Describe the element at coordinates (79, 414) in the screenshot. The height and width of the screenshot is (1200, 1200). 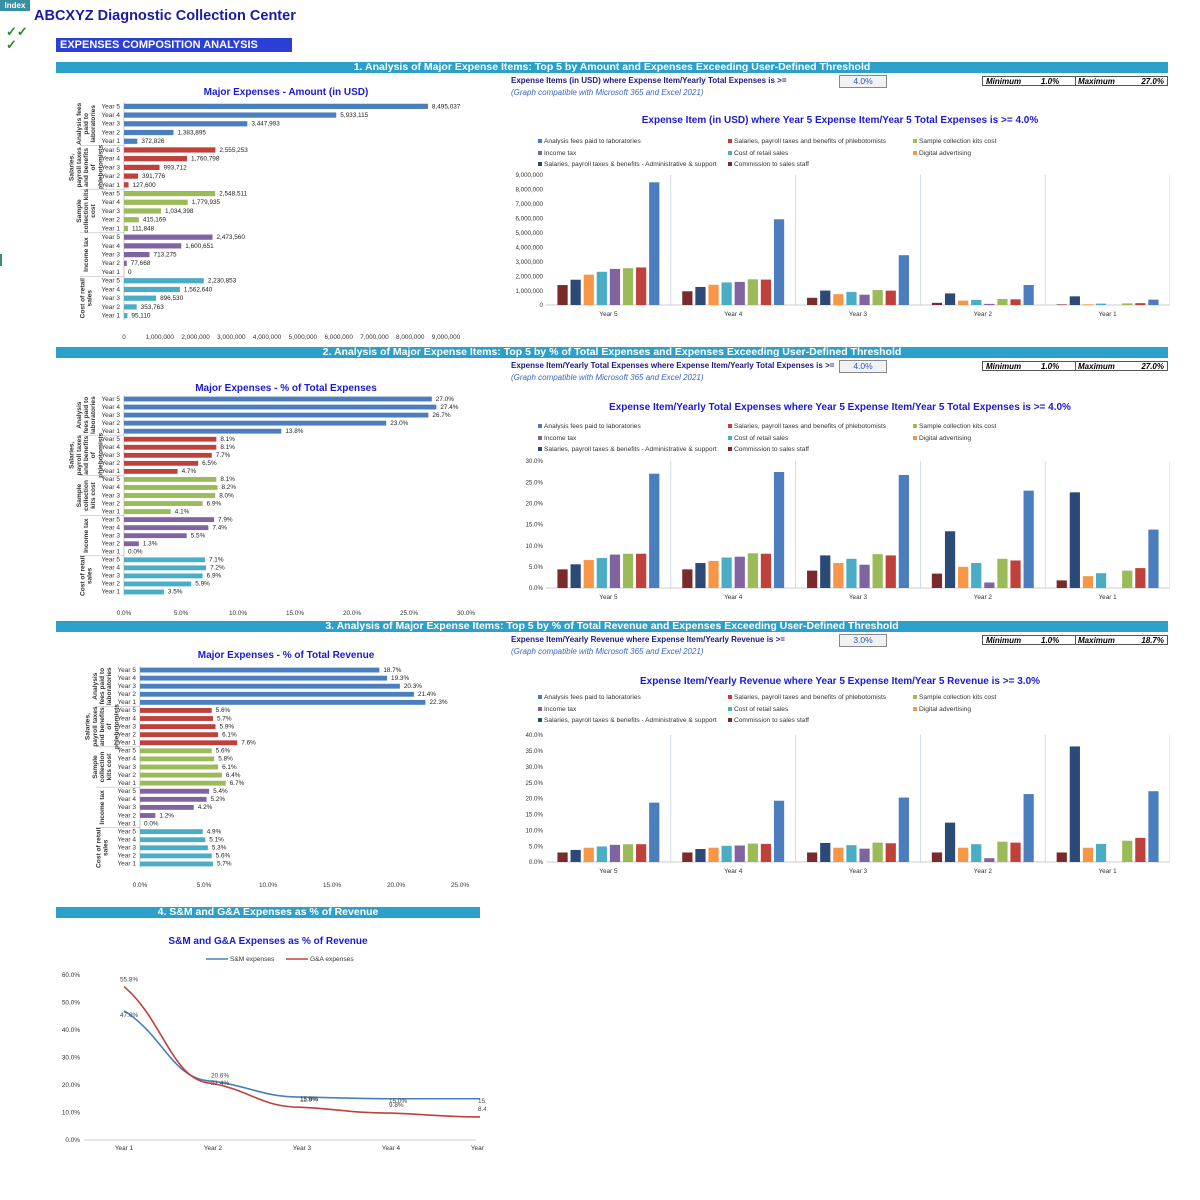
I see `group-label-line: Analysis` at that location.